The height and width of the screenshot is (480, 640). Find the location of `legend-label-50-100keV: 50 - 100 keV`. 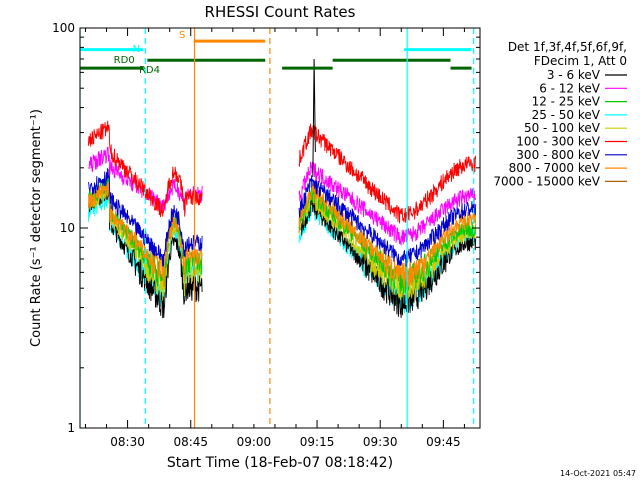

legend-label-50-100keV: 50 - 100 keV is located at coordinates (562, 128).